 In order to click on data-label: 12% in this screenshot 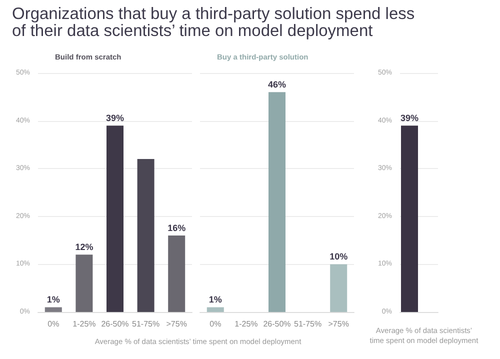, I will do `click(84, 247)`.